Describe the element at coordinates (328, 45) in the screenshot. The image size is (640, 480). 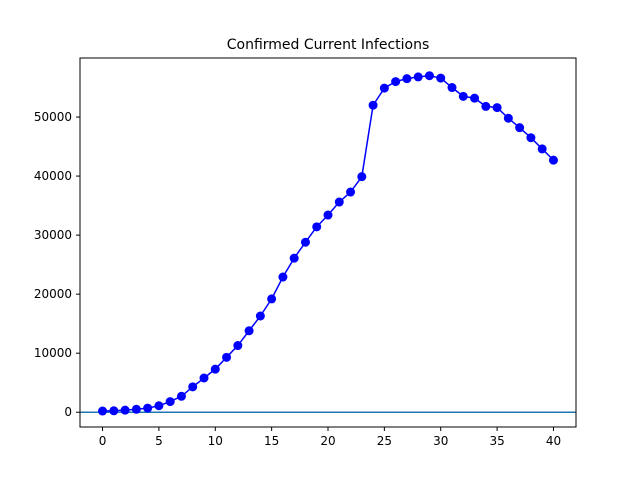
I see `chart-title: Confirmed Current Infections` at that location.